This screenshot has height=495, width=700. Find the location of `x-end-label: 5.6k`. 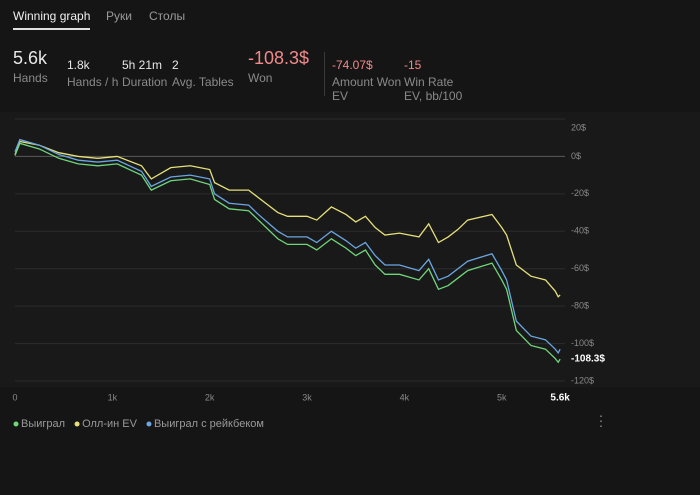

x-end-label: 5.6k is located at coordinates (560, 398).